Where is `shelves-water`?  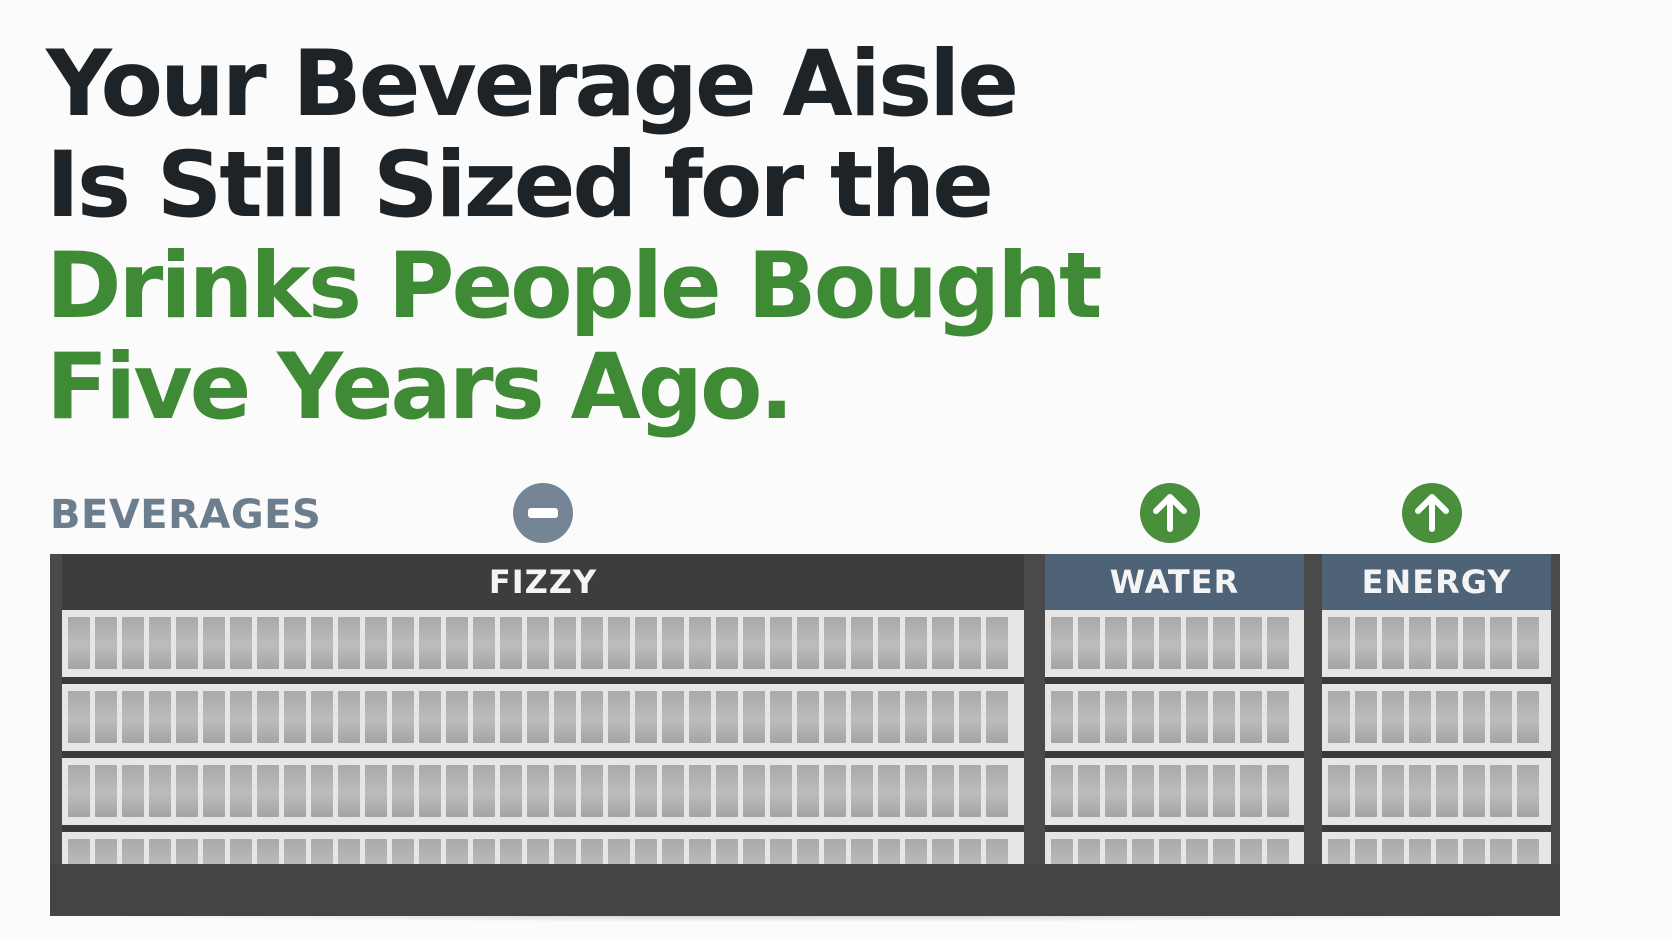
shelves-water is located at coordinates (1174, 737).